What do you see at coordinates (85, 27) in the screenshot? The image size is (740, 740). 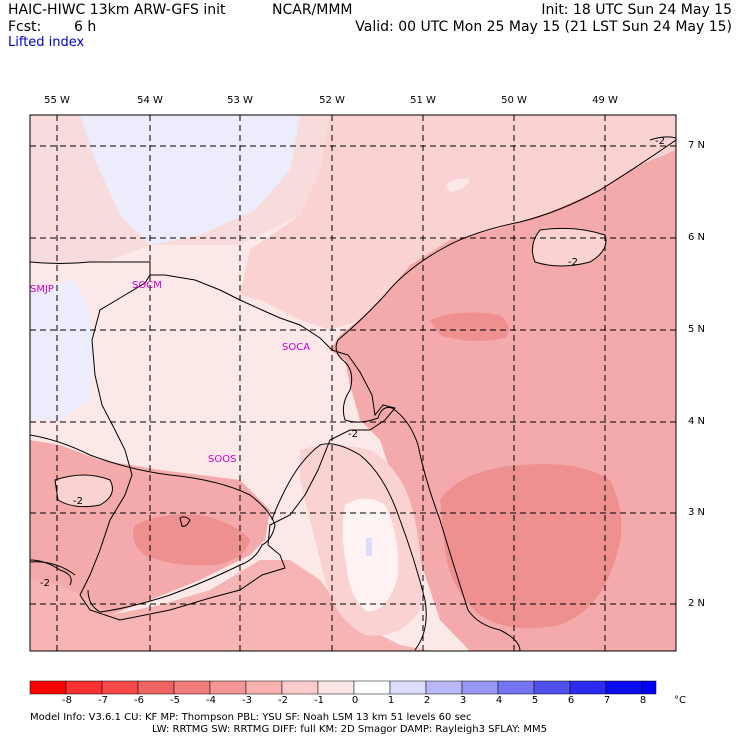 I see `fcst-value: 6 h` at bounding box center [85, 27].